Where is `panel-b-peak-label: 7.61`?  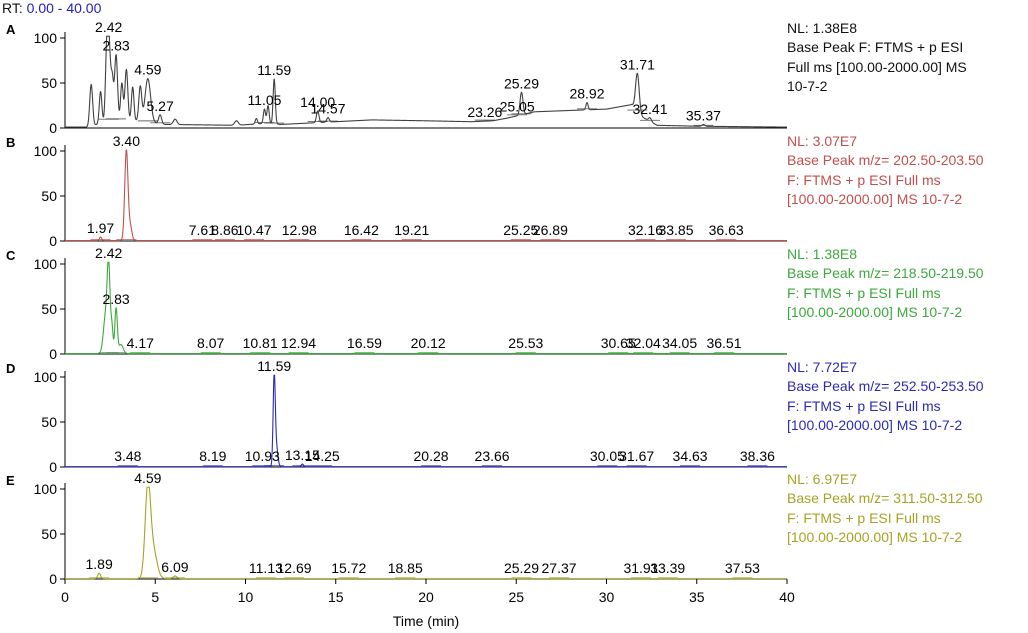
panel-b-peak-label: 7.61 is located at coordinates (202, 230).